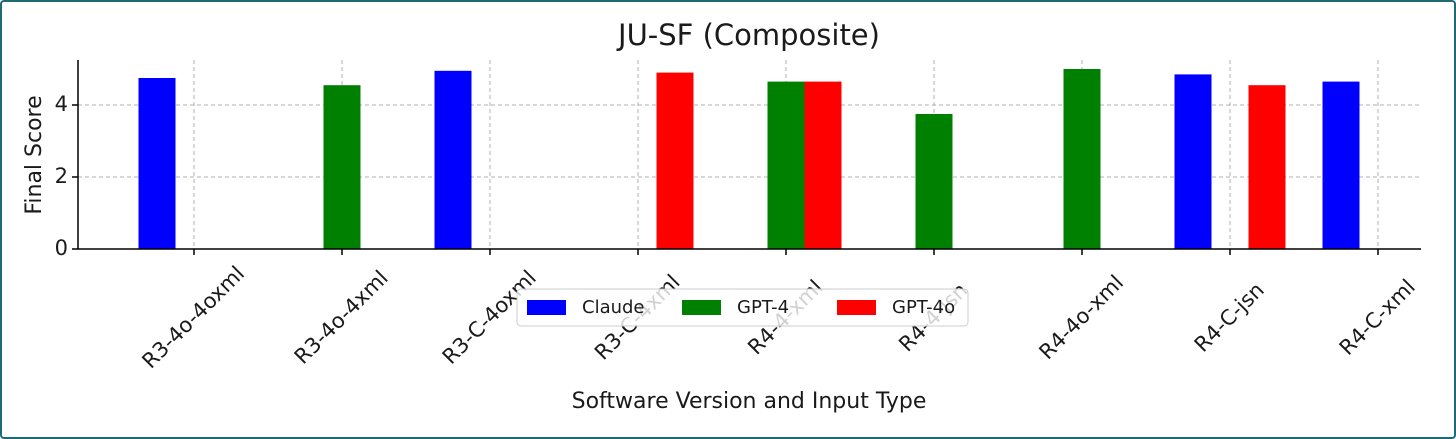 This screenshot has width=1456, height=439. What do you see at coordinates (923, 307) in the screenshot?
I see `legend-label: GPT-4o` at bounding box center [923, 307].